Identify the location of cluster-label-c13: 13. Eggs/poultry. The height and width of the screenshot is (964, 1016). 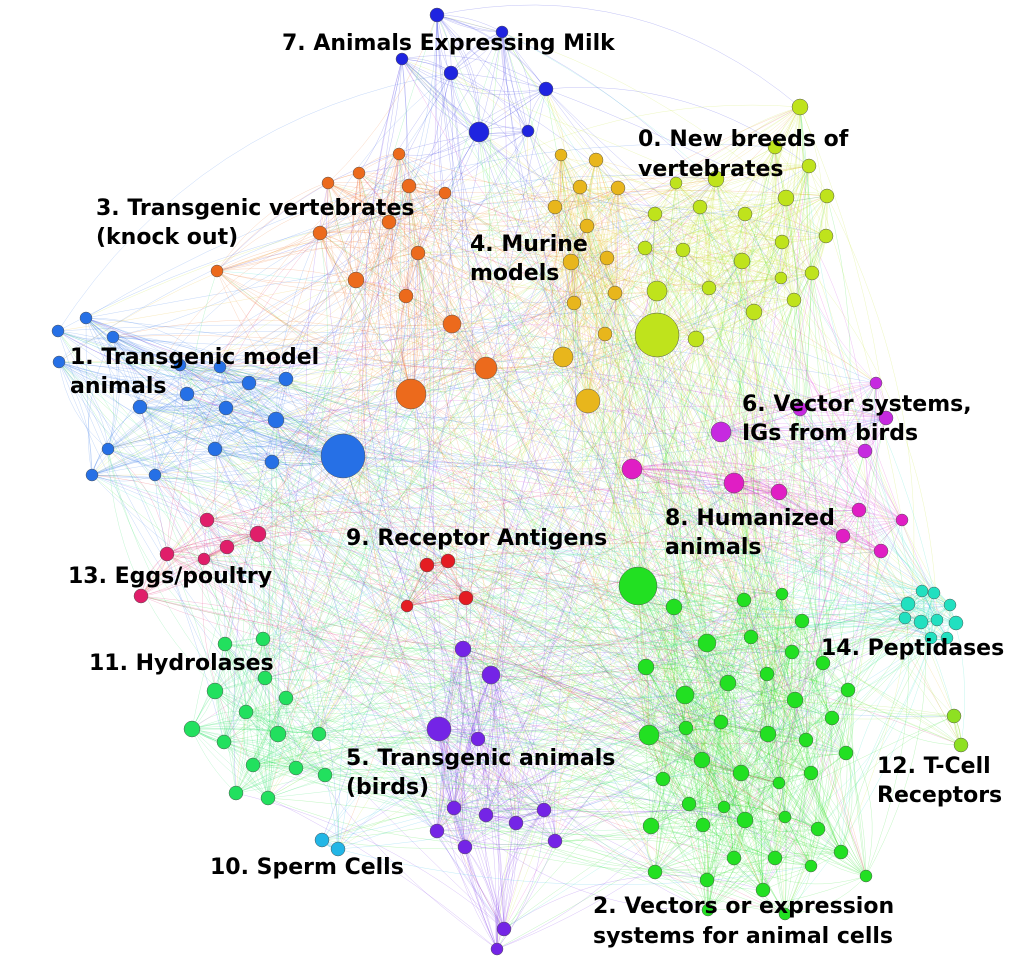
(170, 576).